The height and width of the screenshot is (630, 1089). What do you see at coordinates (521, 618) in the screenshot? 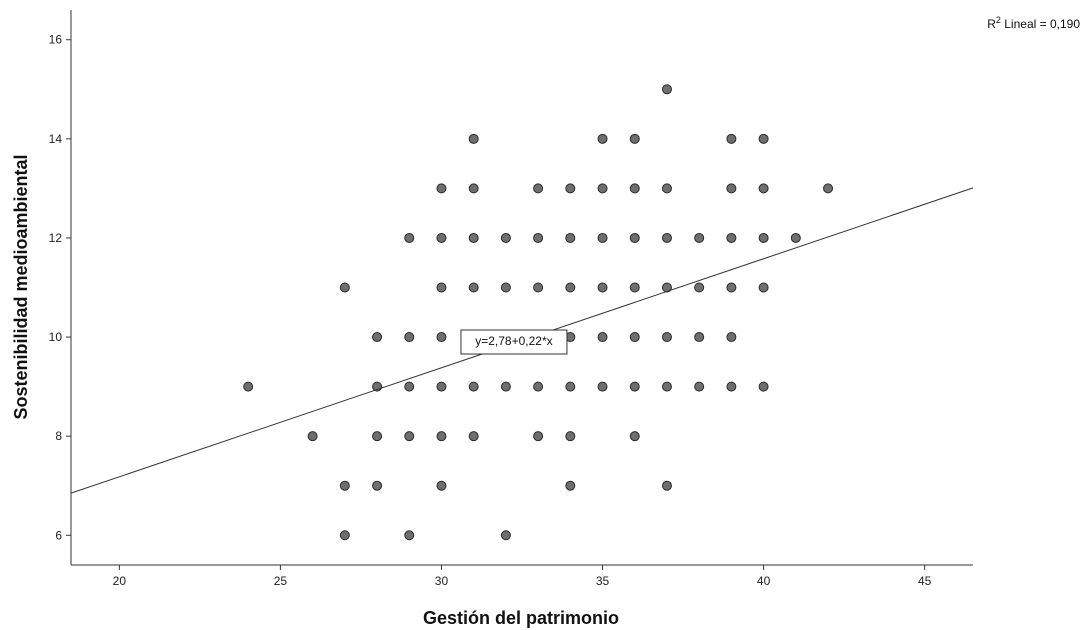
I see `x-axis-title: Gestión del patrimonio` at bounding box center [521, 618].